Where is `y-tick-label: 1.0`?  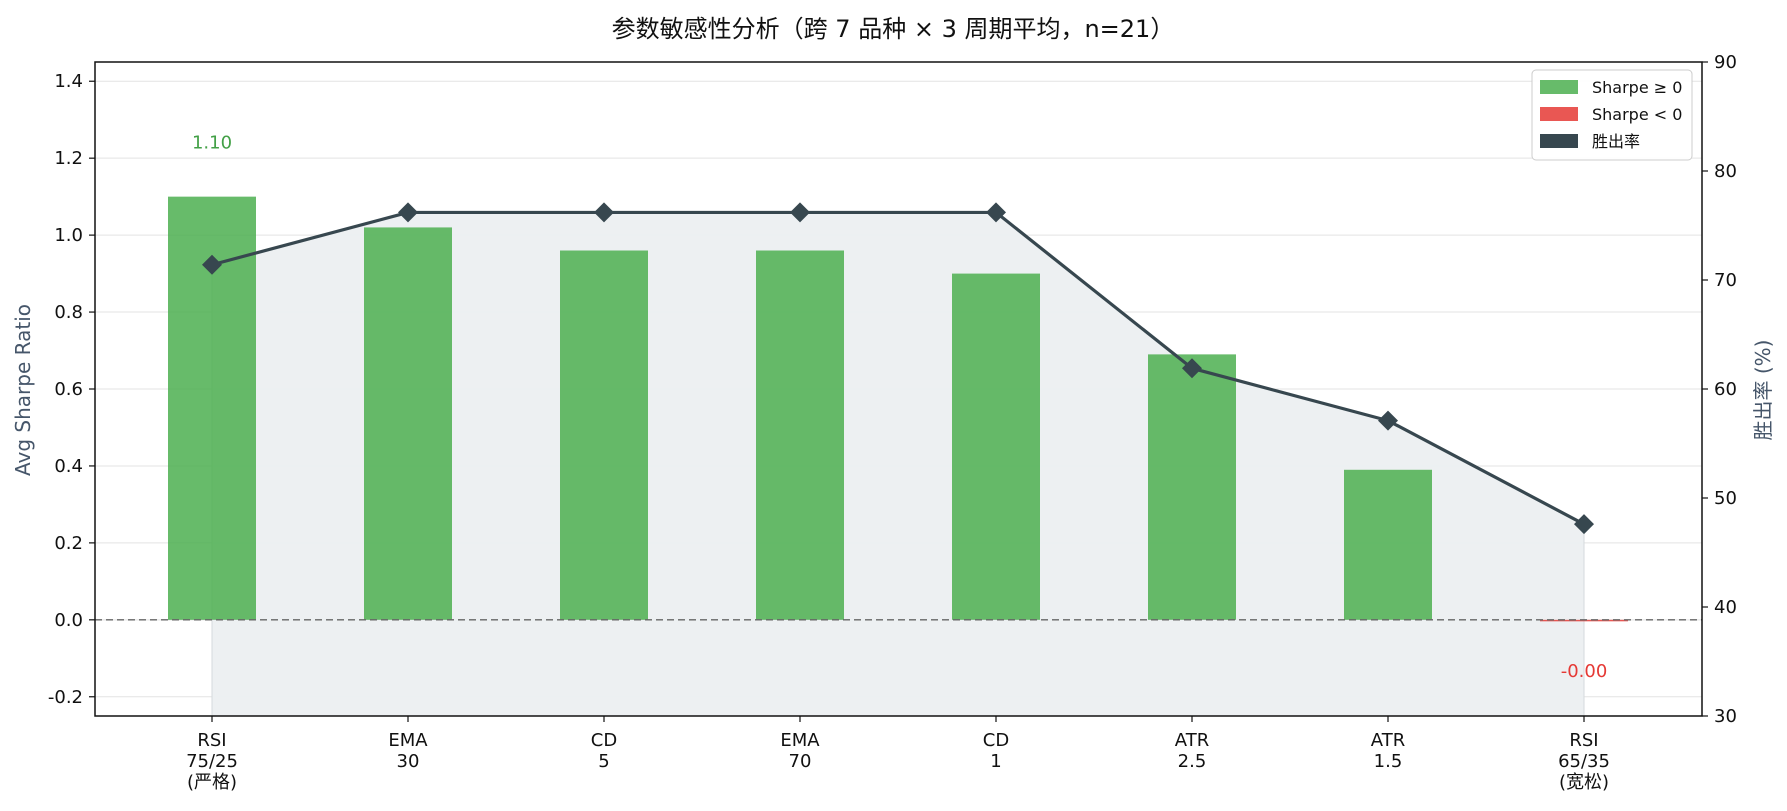 y-tick-label: 1.0 is located at coordinates (68, 235).